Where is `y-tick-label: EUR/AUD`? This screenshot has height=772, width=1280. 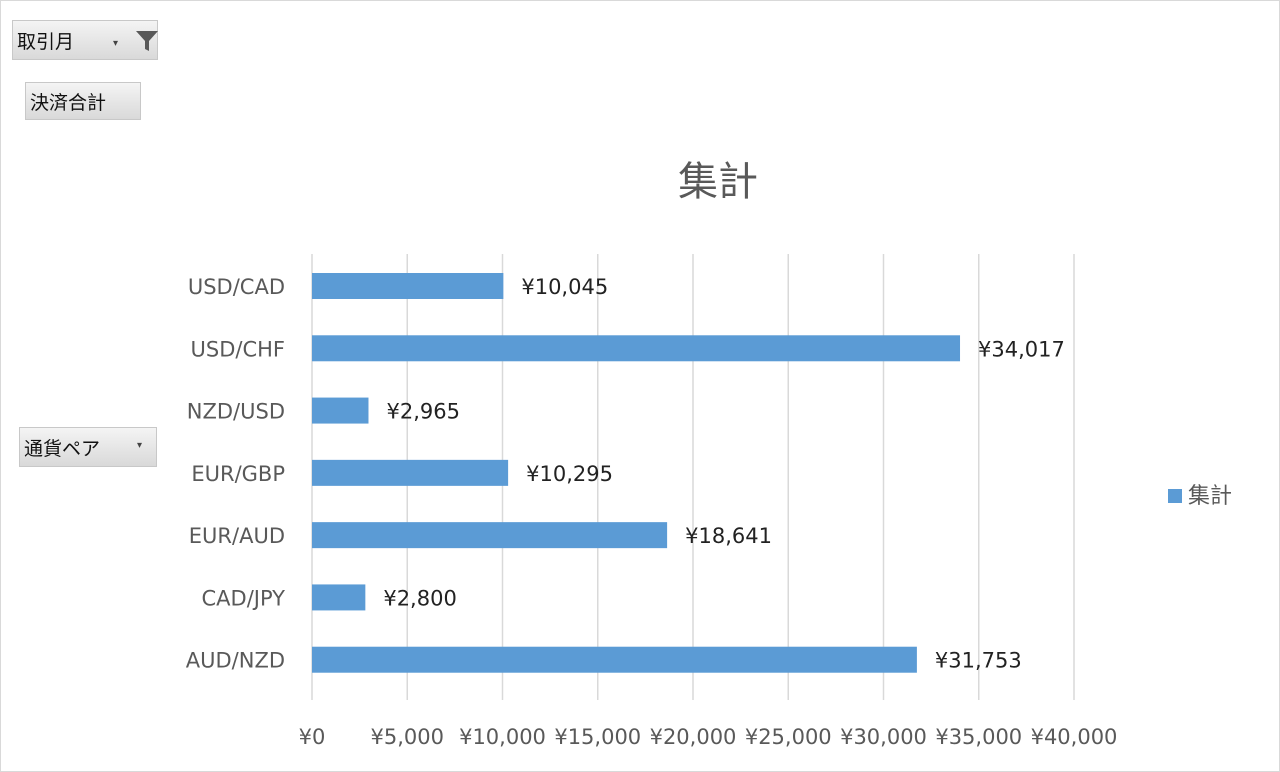 y-tick-label: EUR/AUD is located at coordinates (237, 536).